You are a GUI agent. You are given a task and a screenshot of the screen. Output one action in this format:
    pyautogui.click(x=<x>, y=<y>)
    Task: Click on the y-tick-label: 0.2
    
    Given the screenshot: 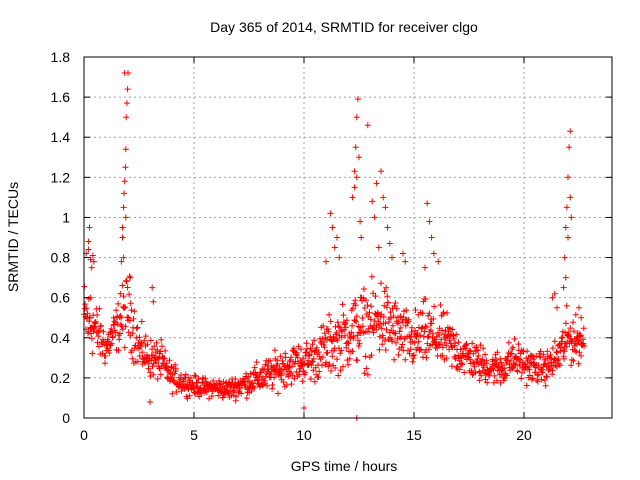 What is the action you would take?
    pyautogui.click(x=61, y=378)
    